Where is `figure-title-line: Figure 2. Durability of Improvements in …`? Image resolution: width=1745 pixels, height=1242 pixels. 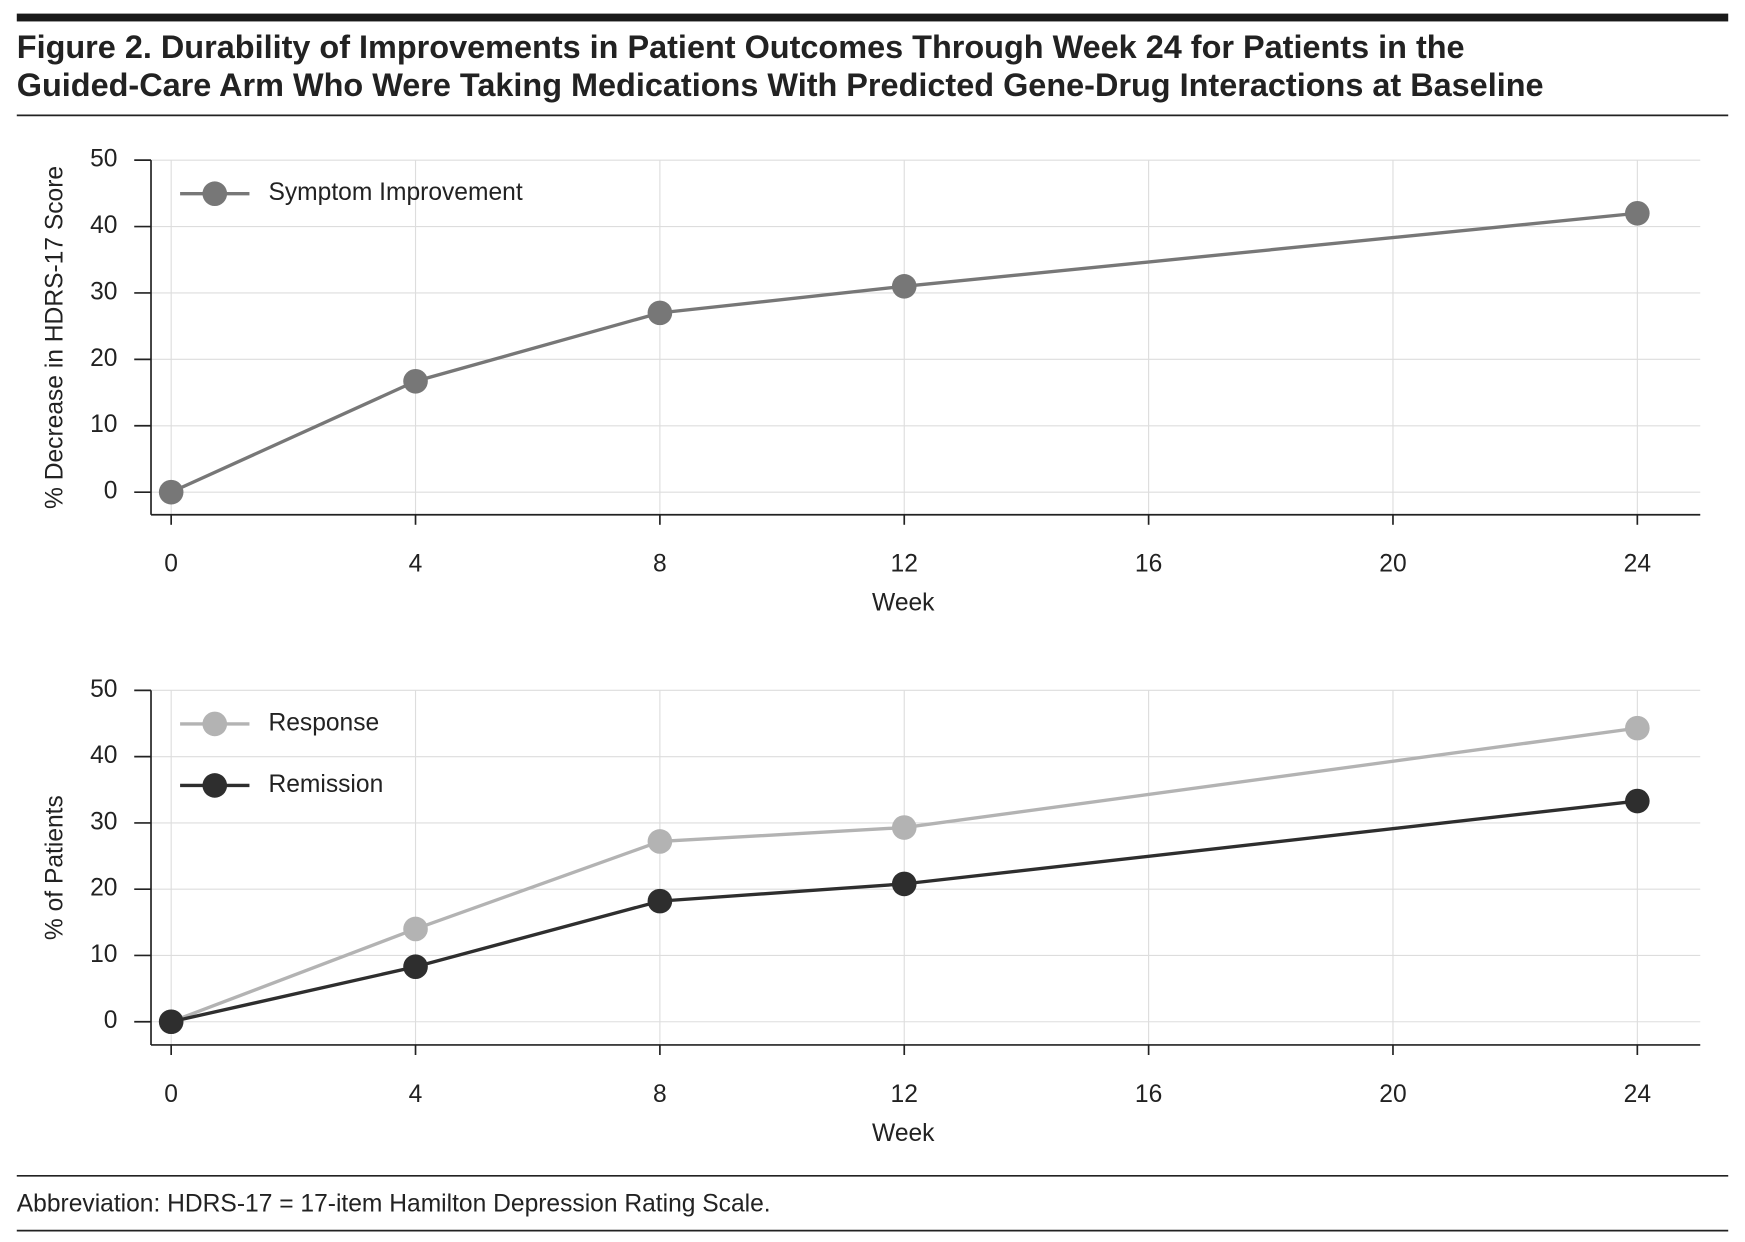
figure-title-line: Figure 2. Durability of Improvements in … is located at coordinates (741, 47).